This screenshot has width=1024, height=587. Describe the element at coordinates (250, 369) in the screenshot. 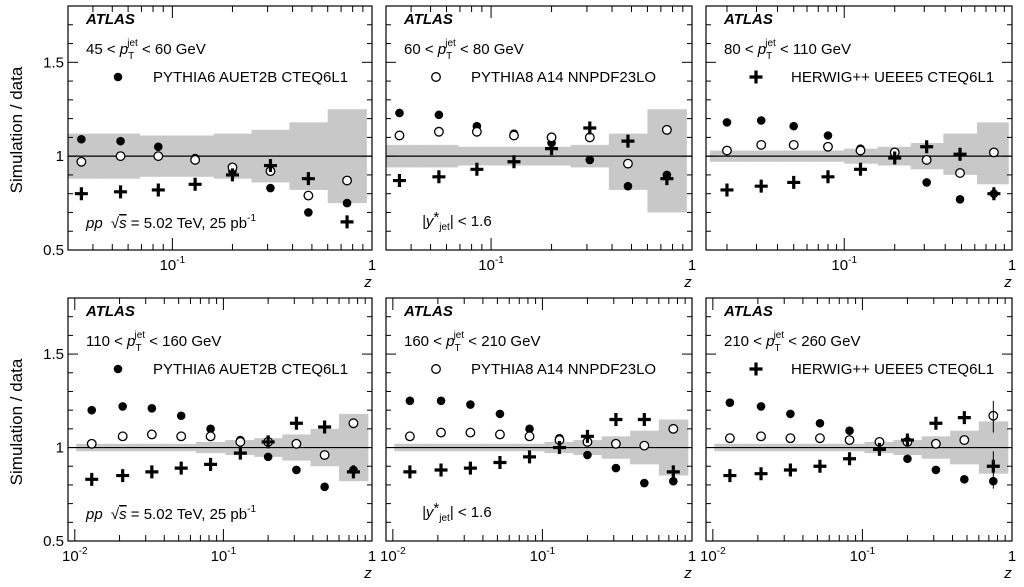

I see `legend-label: PYTHIA6 AUET2B CTEQ6L1` at that location.